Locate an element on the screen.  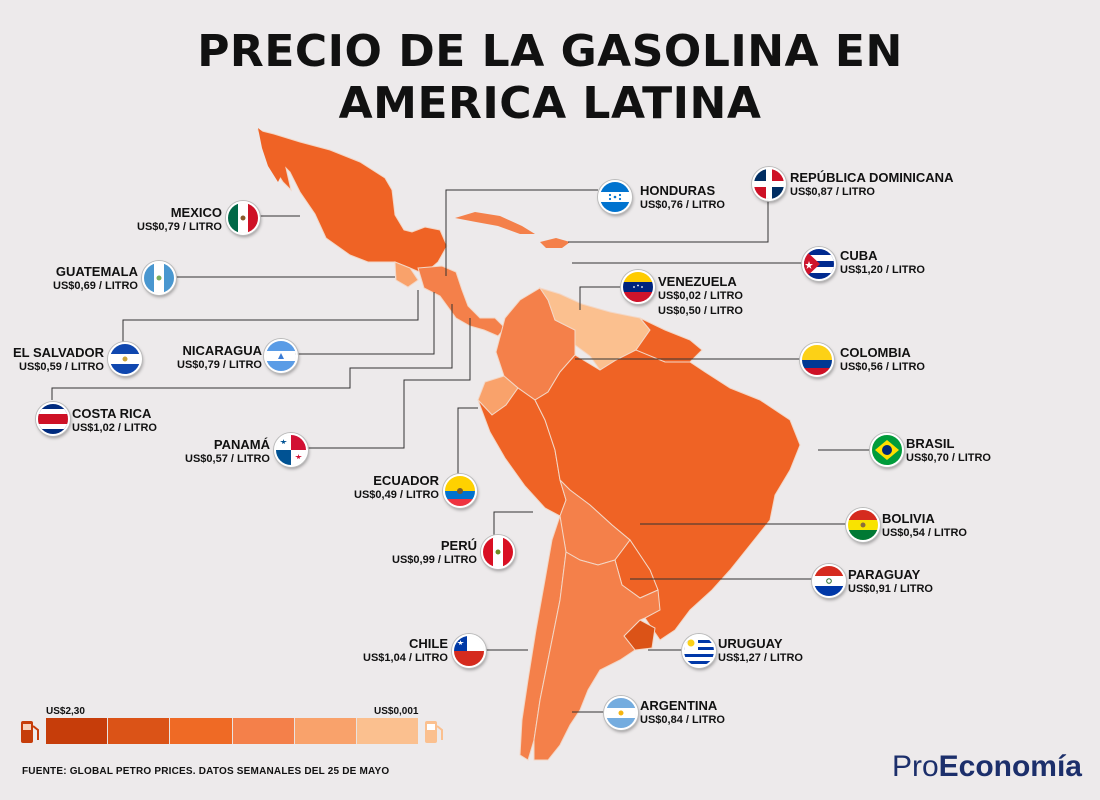
label-paraguay: PARAGUAY US$0,91 / LITRO is located at coordinates (890, 582).